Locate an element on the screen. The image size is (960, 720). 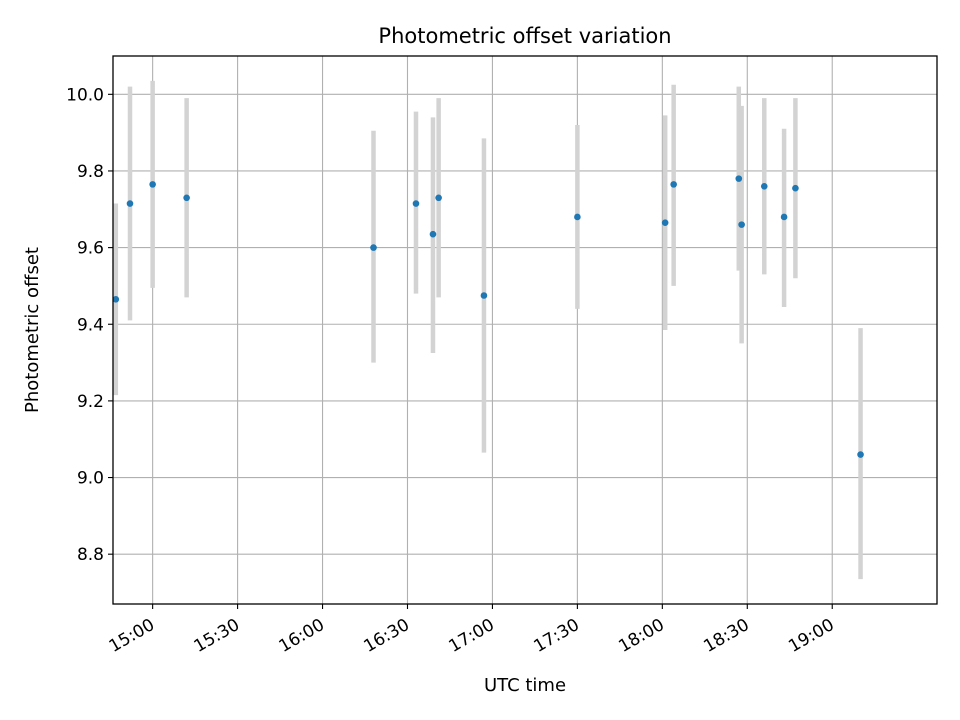
y-tick-label: 9.4 is located at coordinates (90, 325).